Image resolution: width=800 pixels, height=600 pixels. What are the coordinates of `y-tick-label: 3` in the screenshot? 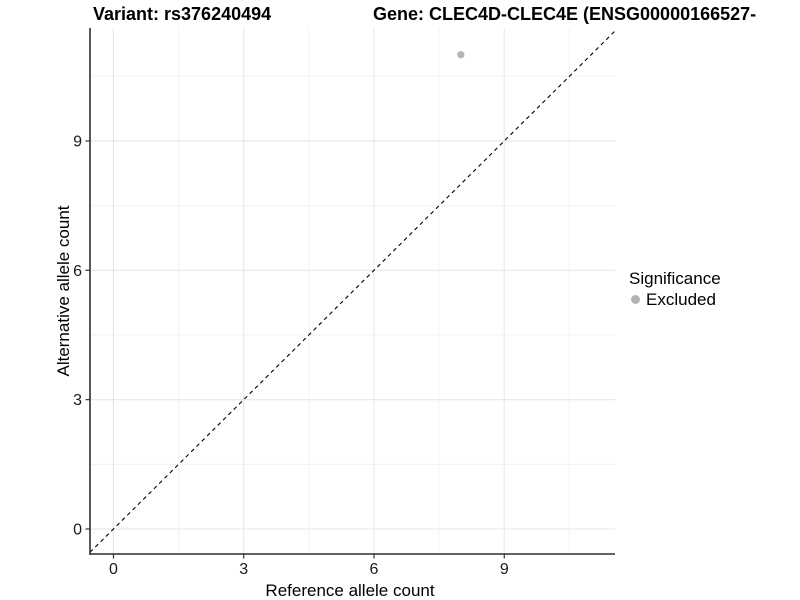 It's located at (77, 400).